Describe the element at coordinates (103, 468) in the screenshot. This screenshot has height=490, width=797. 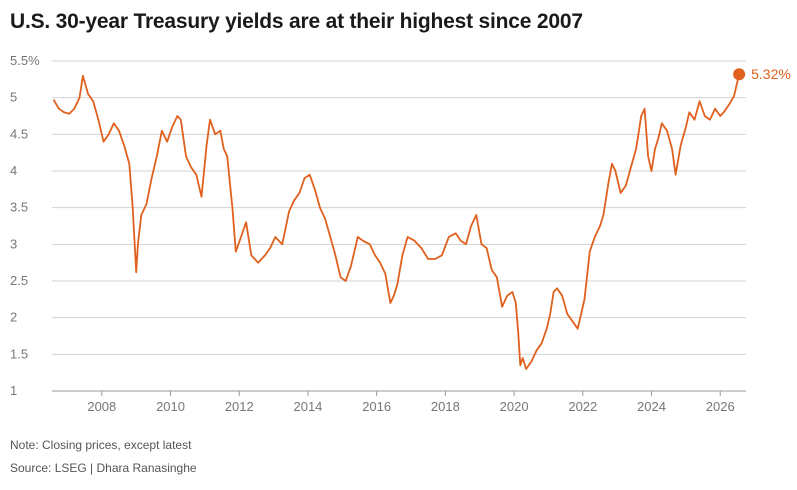
I see `chart-source: Source: LSEG | Dhara Ranasinghe` at that location.